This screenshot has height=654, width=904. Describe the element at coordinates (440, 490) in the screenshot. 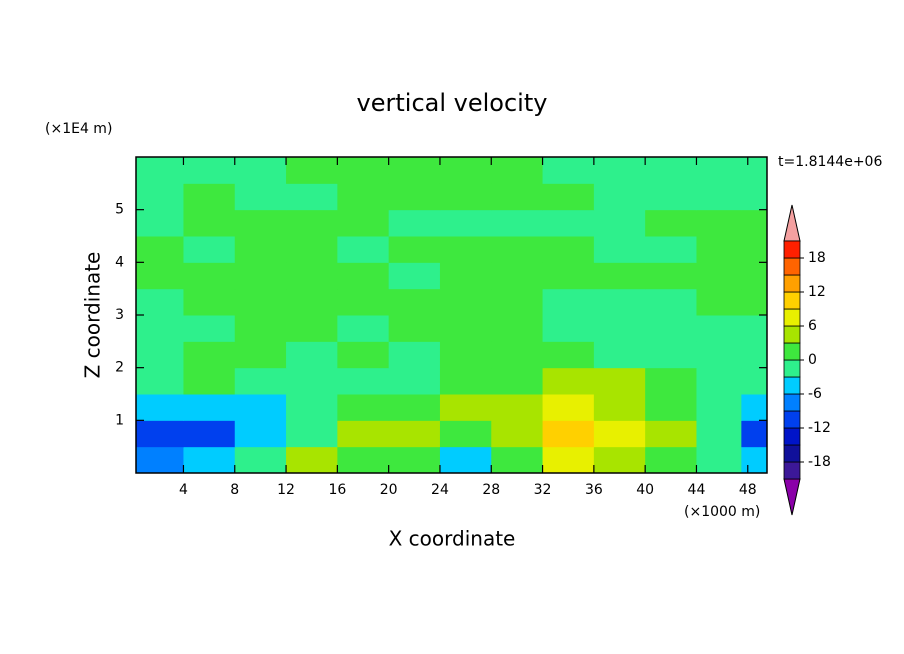

I see `x-tick-label: 24` at that location.